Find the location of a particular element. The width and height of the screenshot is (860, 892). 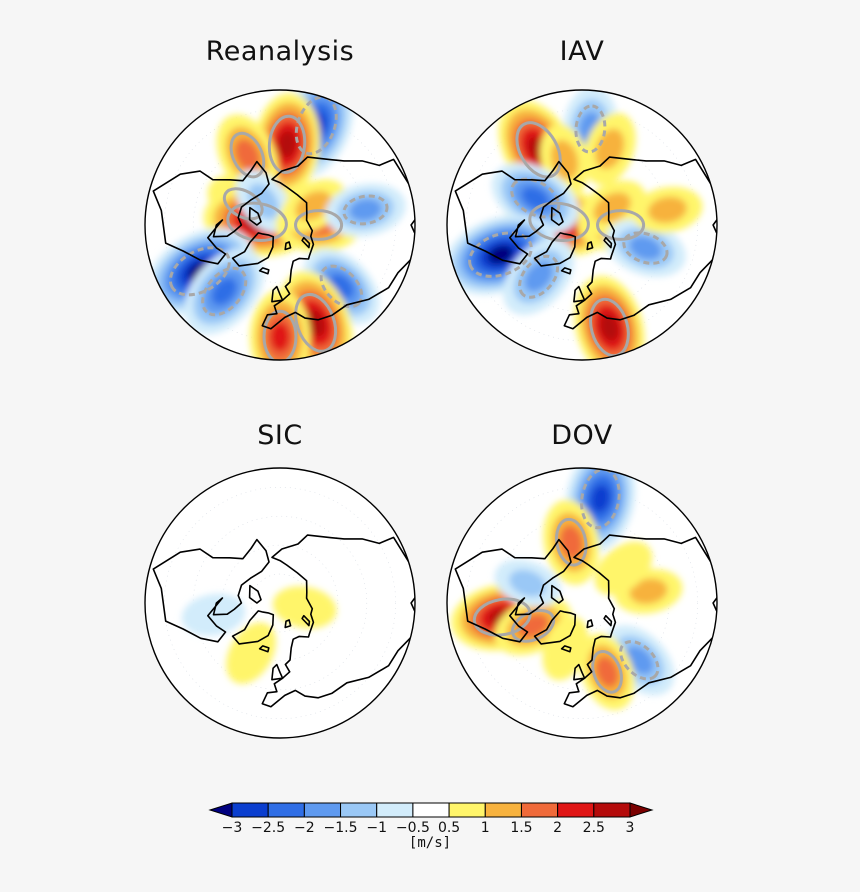

colorbar-tick-label: 2.5 is located at coordinates (594, 828).